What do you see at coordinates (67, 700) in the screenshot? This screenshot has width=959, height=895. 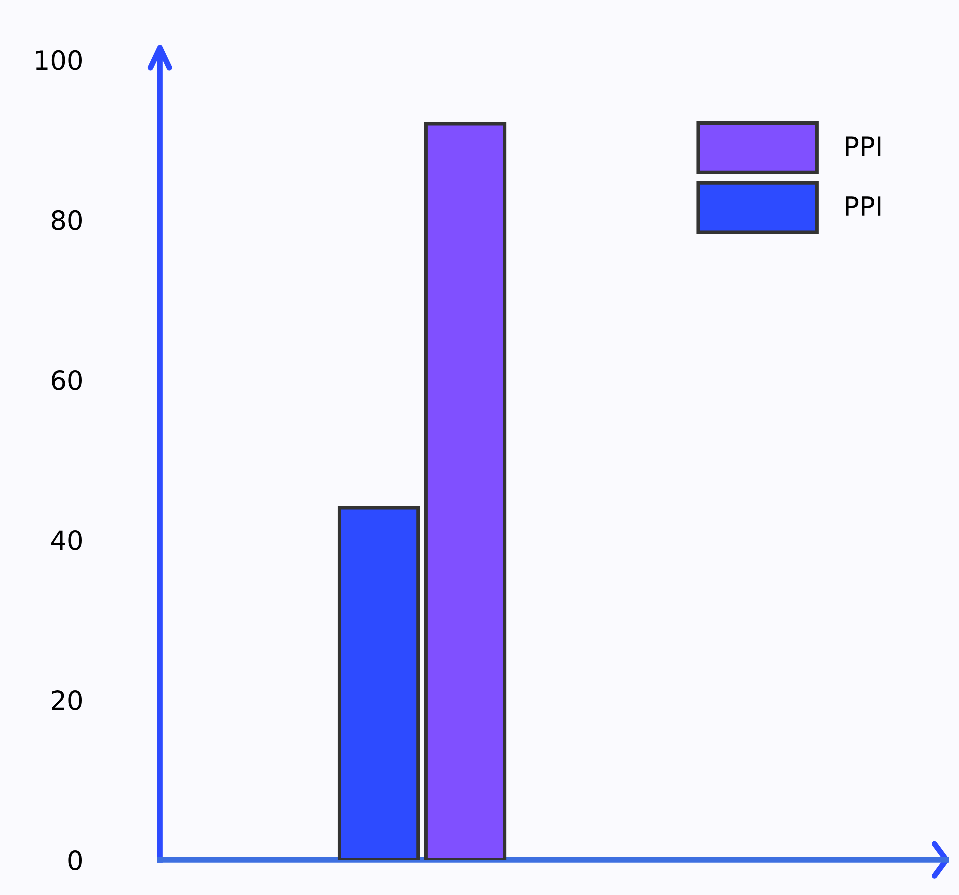 I see `y-tick-label: 20` at bounding box center [67, 700].